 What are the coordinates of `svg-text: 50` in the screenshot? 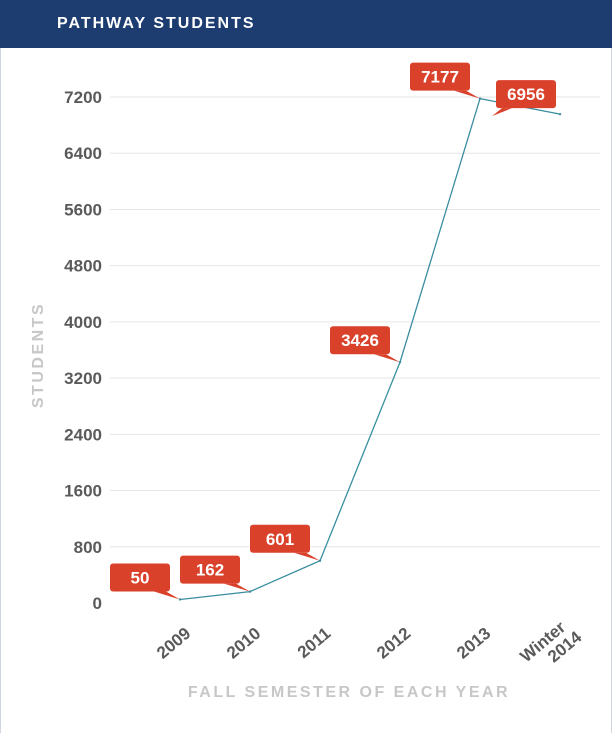 It's located at (140, 577).